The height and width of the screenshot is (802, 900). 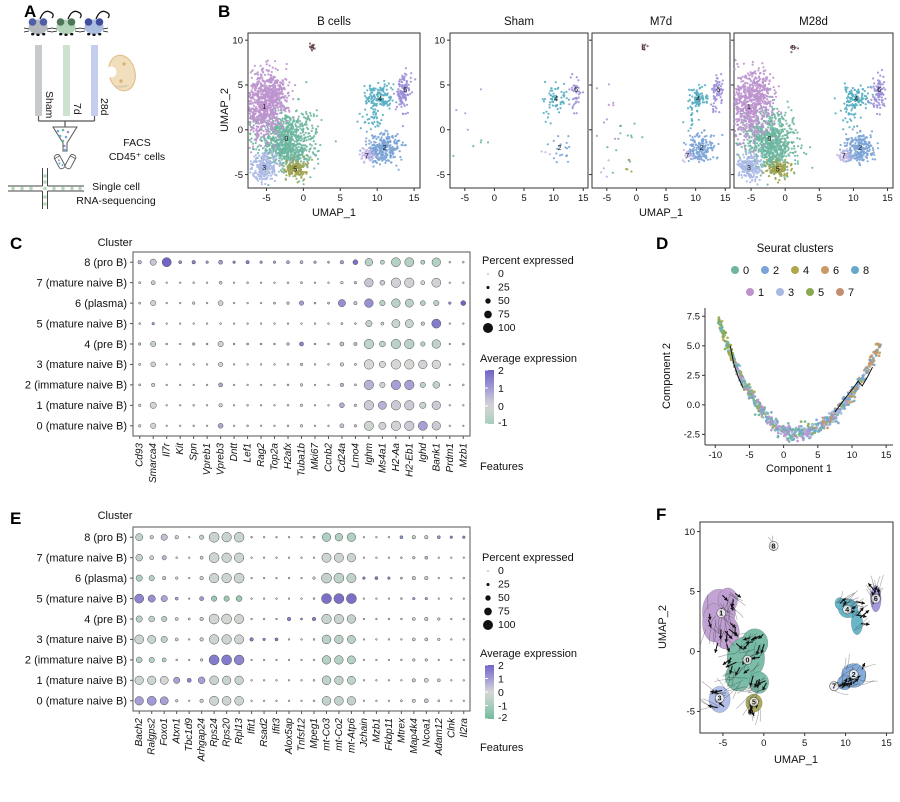 I want to click on legend-cluster-label: 8, so click(x=866, y=271).